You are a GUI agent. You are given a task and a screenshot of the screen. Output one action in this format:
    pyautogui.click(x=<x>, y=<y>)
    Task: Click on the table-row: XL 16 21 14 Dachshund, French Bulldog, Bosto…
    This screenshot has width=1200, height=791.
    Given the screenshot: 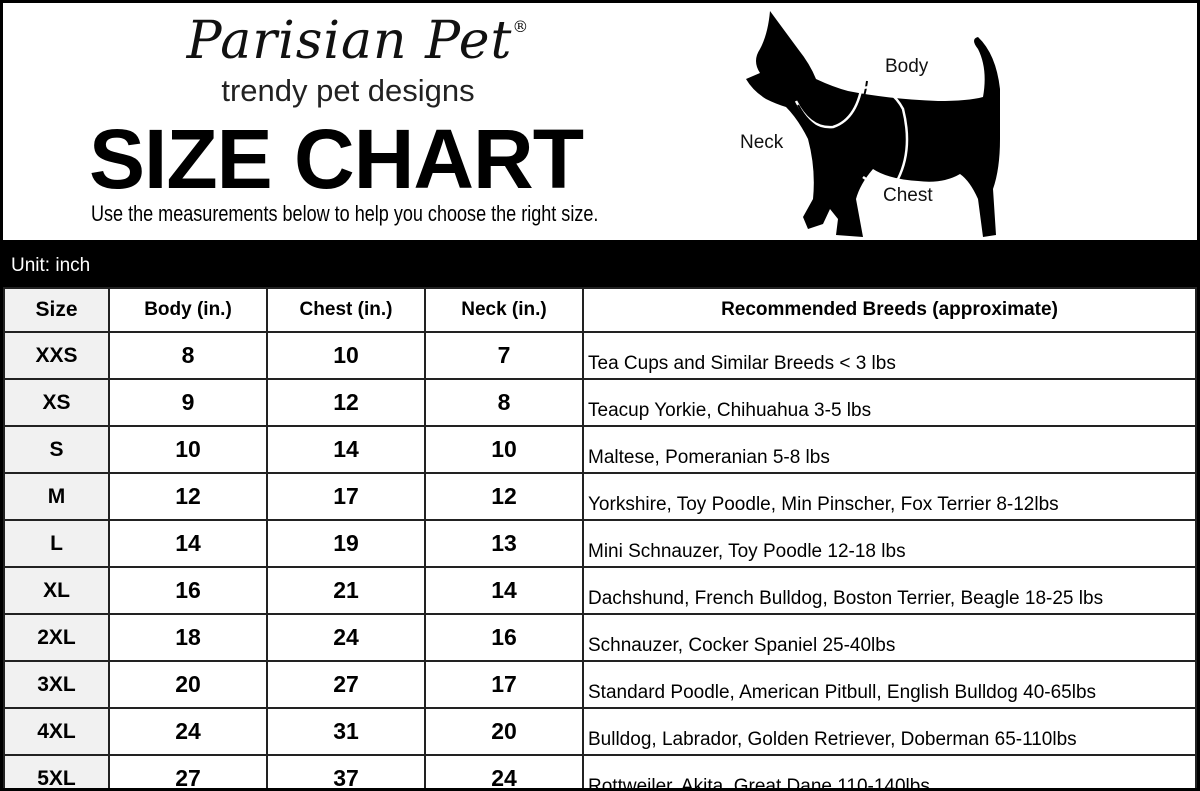 What is the action you would take?
    pyautogui.click(x=600, y=590)
    